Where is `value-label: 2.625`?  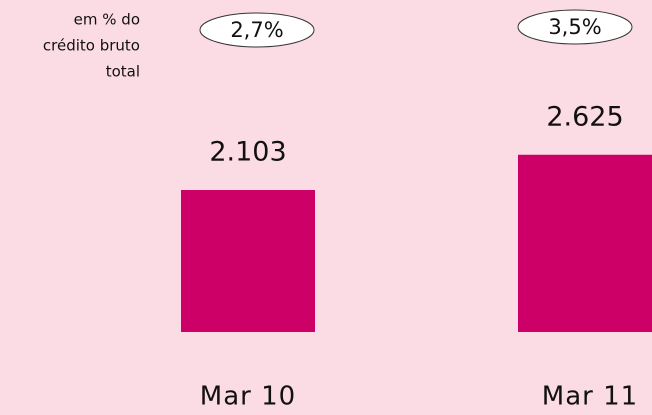
value-label: 2.625 is located at coordinates (584, 116).